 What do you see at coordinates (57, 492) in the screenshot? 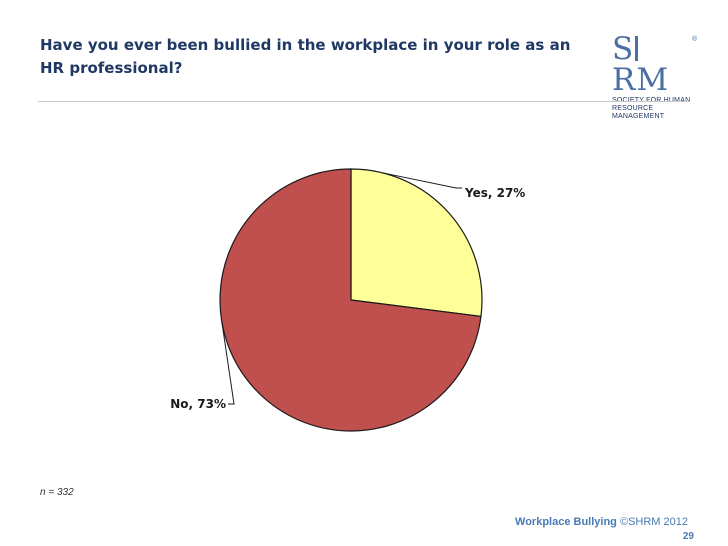
I see `sample-size-note: n = 332` at bounding box center [57, 492].